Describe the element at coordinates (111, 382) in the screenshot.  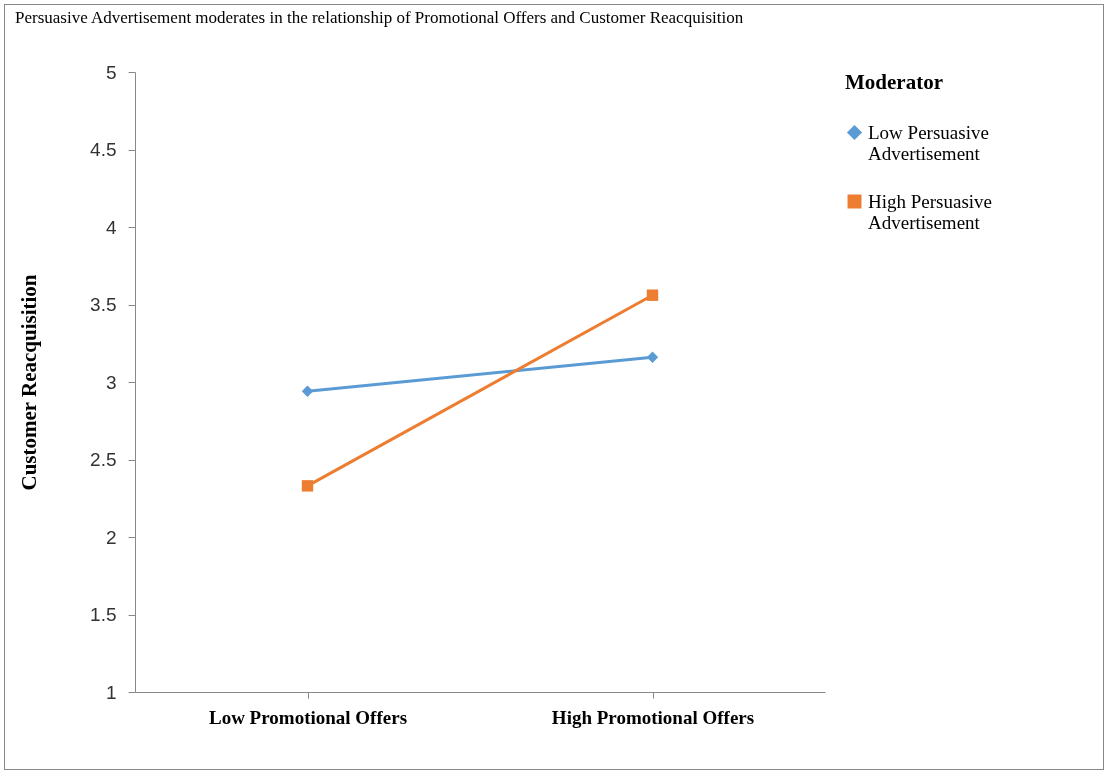
I see `y-tick-label: 3` at that location.